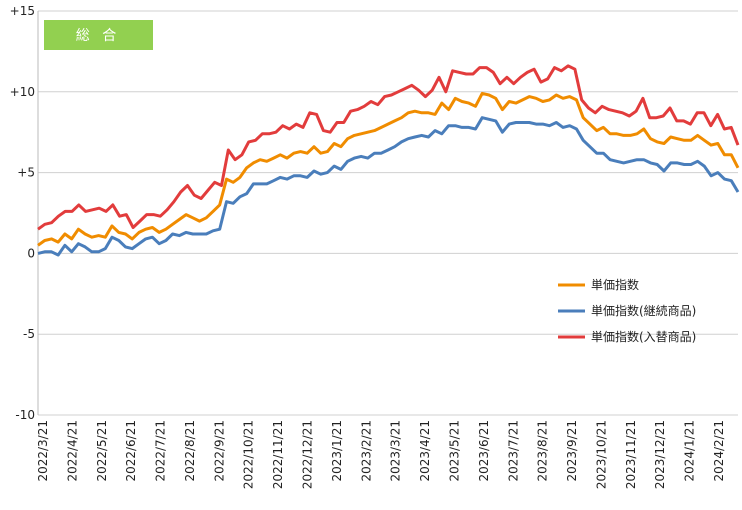 Image resolution: width=742 pixels, height=510 pixels. Describe the element at coordinates (308, 454) in the screenshot. I see `x-tick-label: 2022/12/21` at that location.